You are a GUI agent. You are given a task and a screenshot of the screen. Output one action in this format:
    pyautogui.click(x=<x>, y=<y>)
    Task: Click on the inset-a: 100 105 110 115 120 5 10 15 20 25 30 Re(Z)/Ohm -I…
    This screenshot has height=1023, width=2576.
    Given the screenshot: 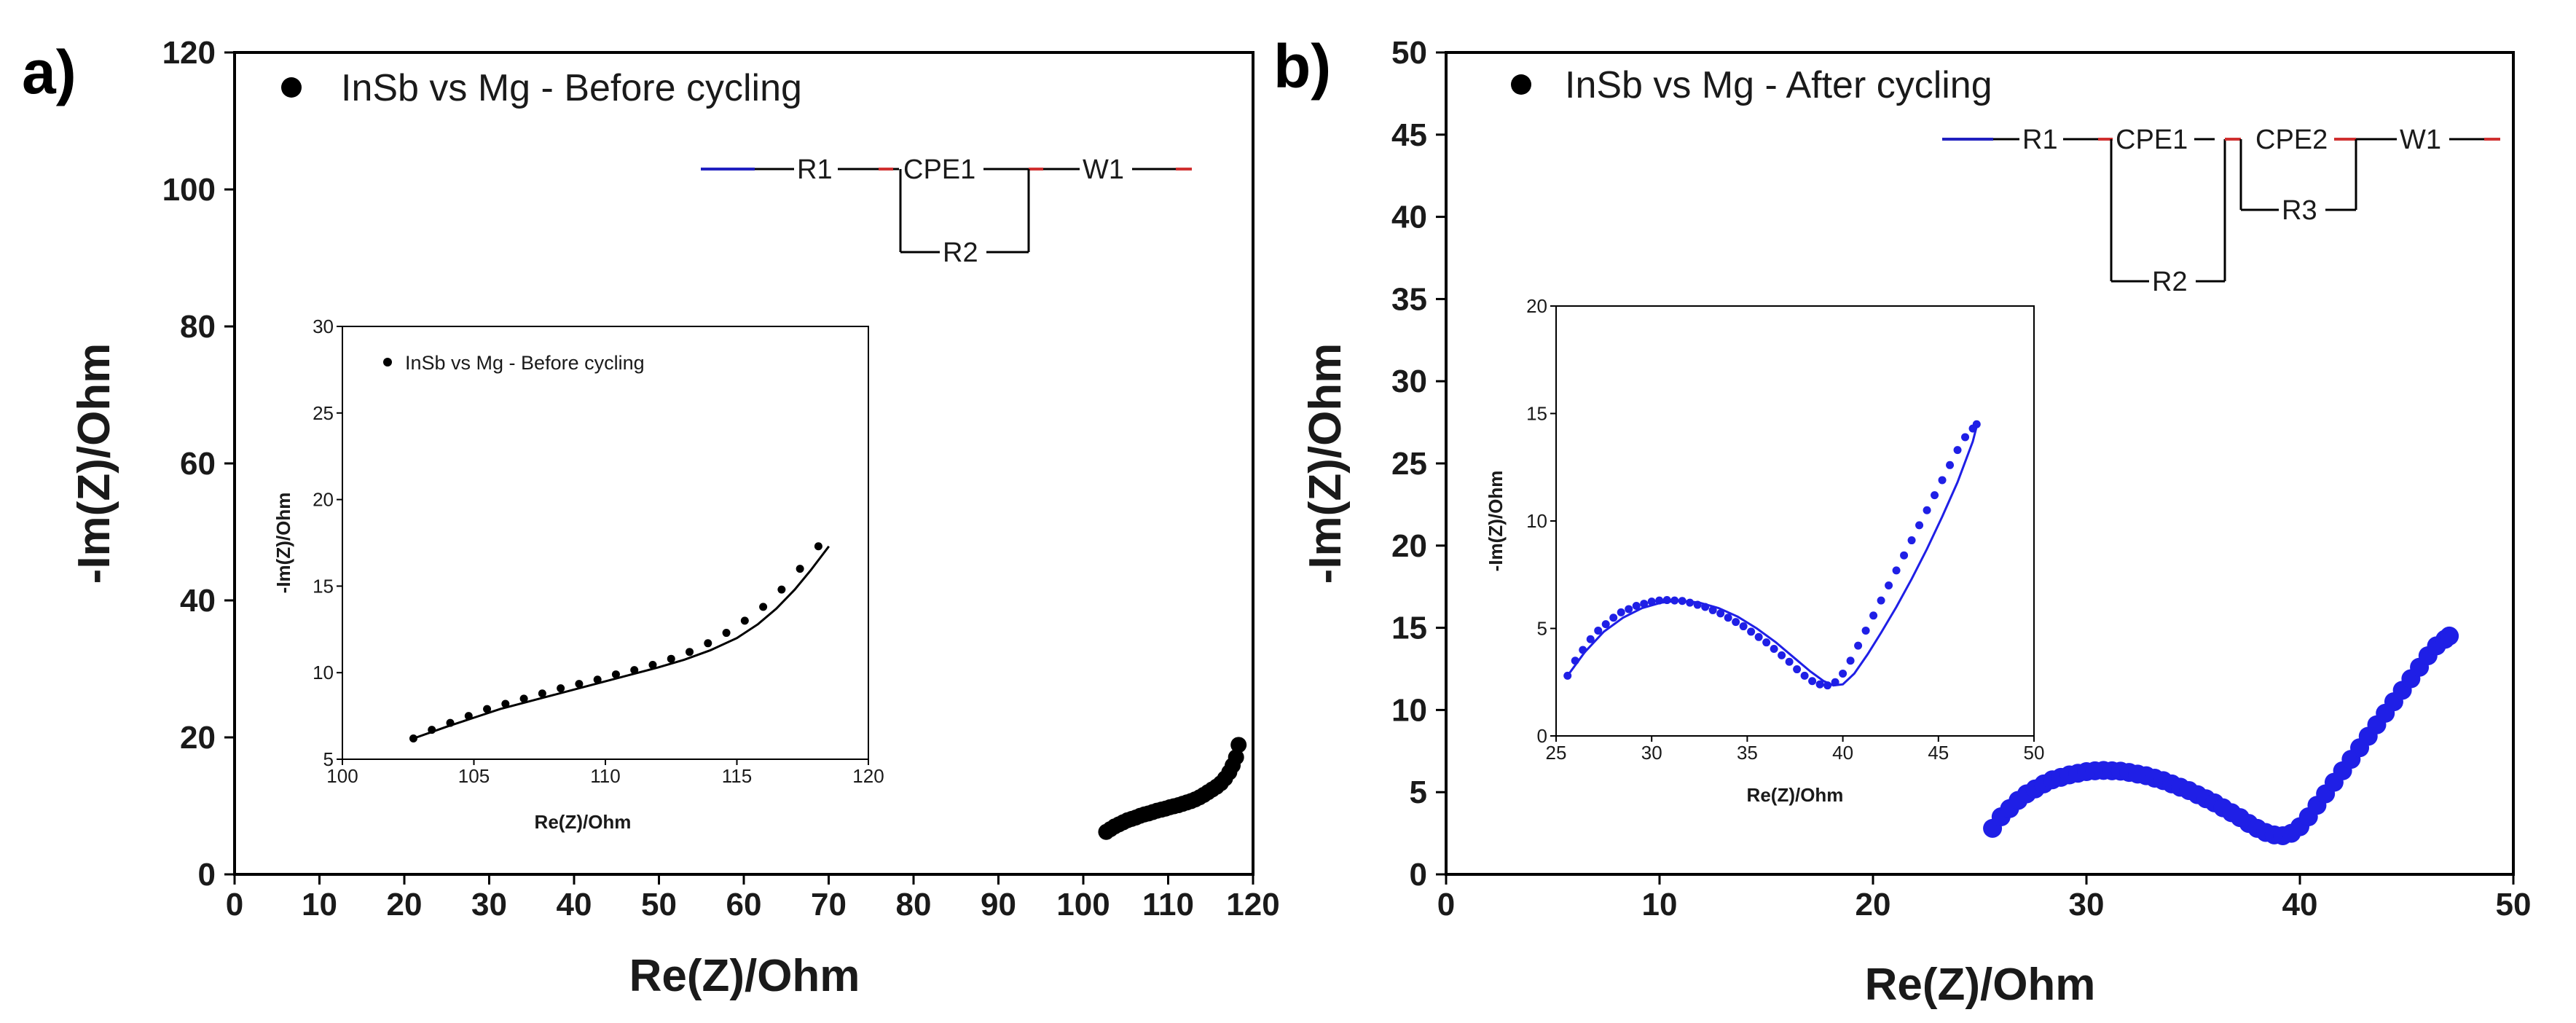 What is the action you would take?
    pyautogui.click(x=578, y=574)
    